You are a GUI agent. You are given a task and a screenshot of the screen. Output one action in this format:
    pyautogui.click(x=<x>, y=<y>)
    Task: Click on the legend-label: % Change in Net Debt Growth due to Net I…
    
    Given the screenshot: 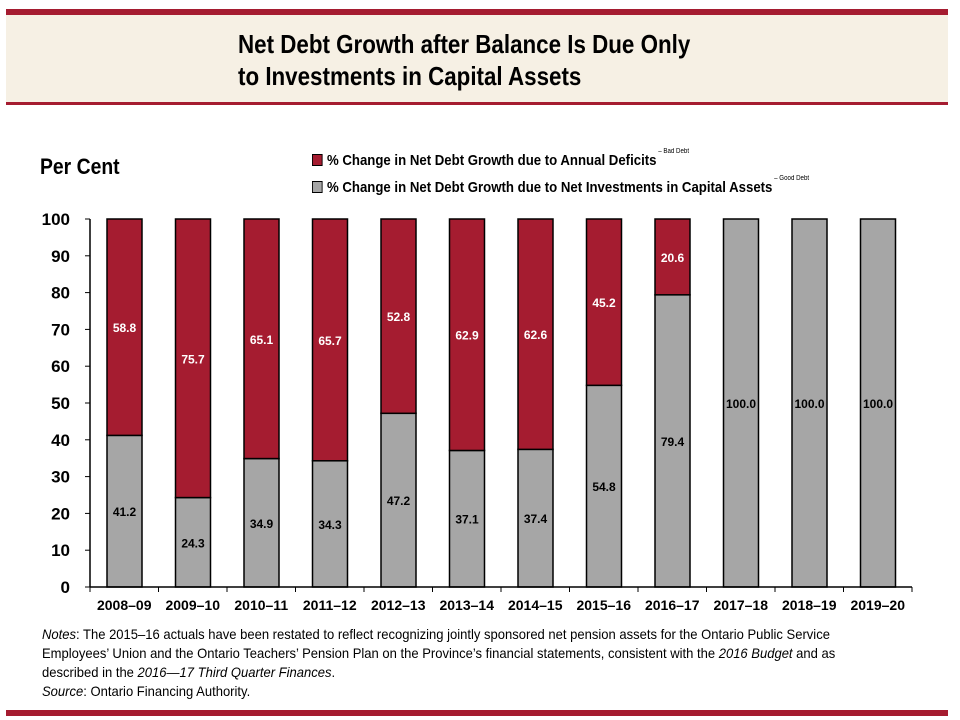 What is the action you would take?
    pyautogui.click(x=549, y=187)
    